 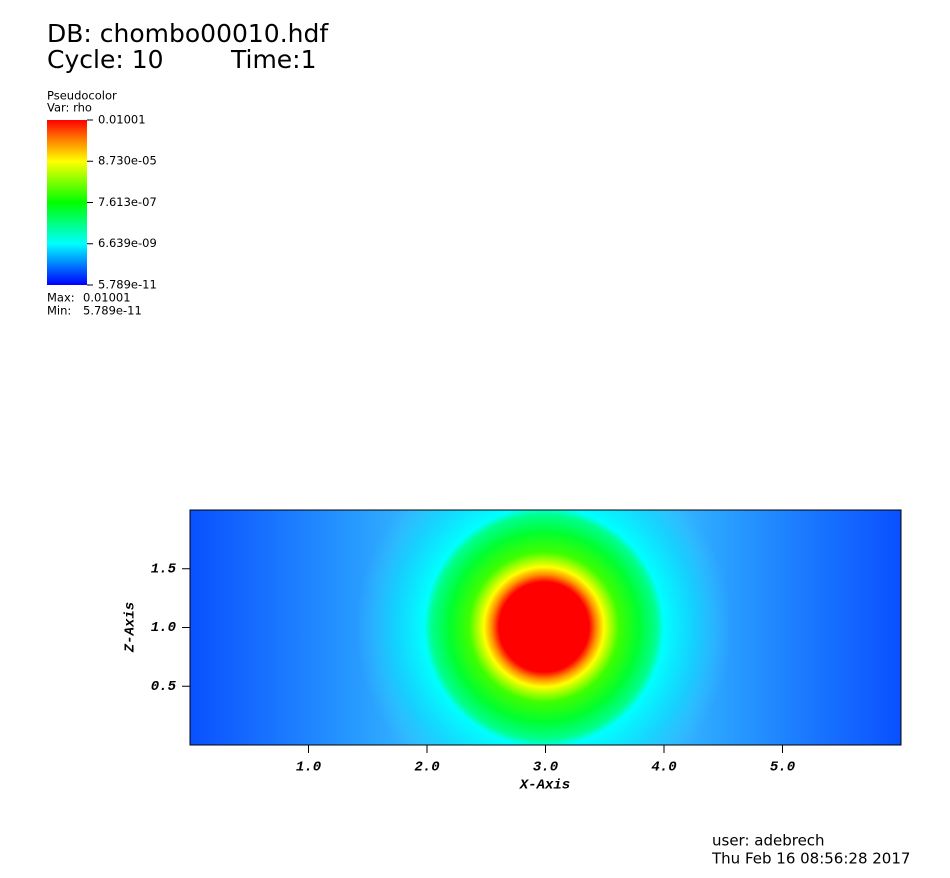 I want to click on legend-title: Pseudocolor, so click(x=82, y=96).